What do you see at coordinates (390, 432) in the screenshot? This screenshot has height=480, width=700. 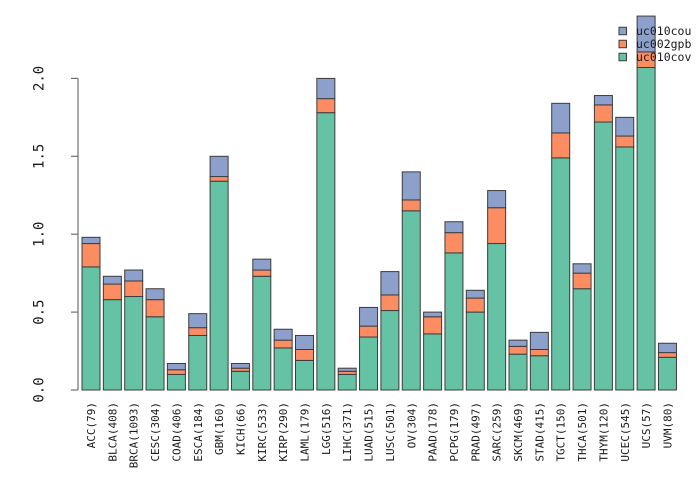 I see `x-category-label: LUSC(501)` at bounding box center [390, 432].